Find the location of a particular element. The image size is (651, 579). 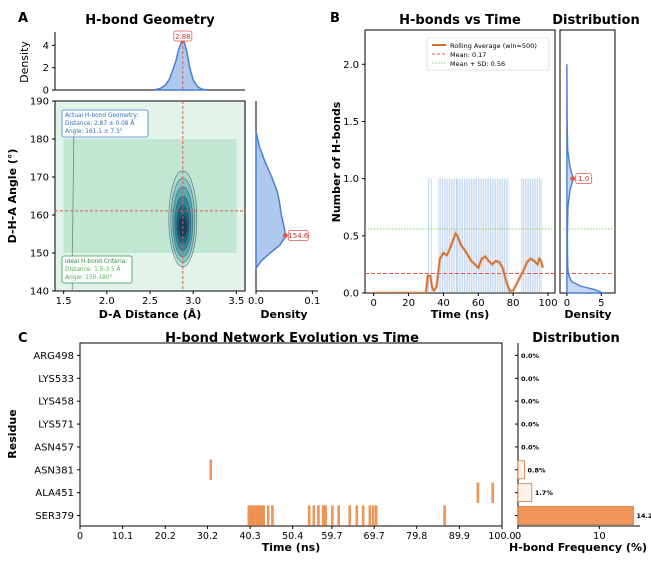

c-xtick-label: 100.0 is located at coordinates (501, 536).